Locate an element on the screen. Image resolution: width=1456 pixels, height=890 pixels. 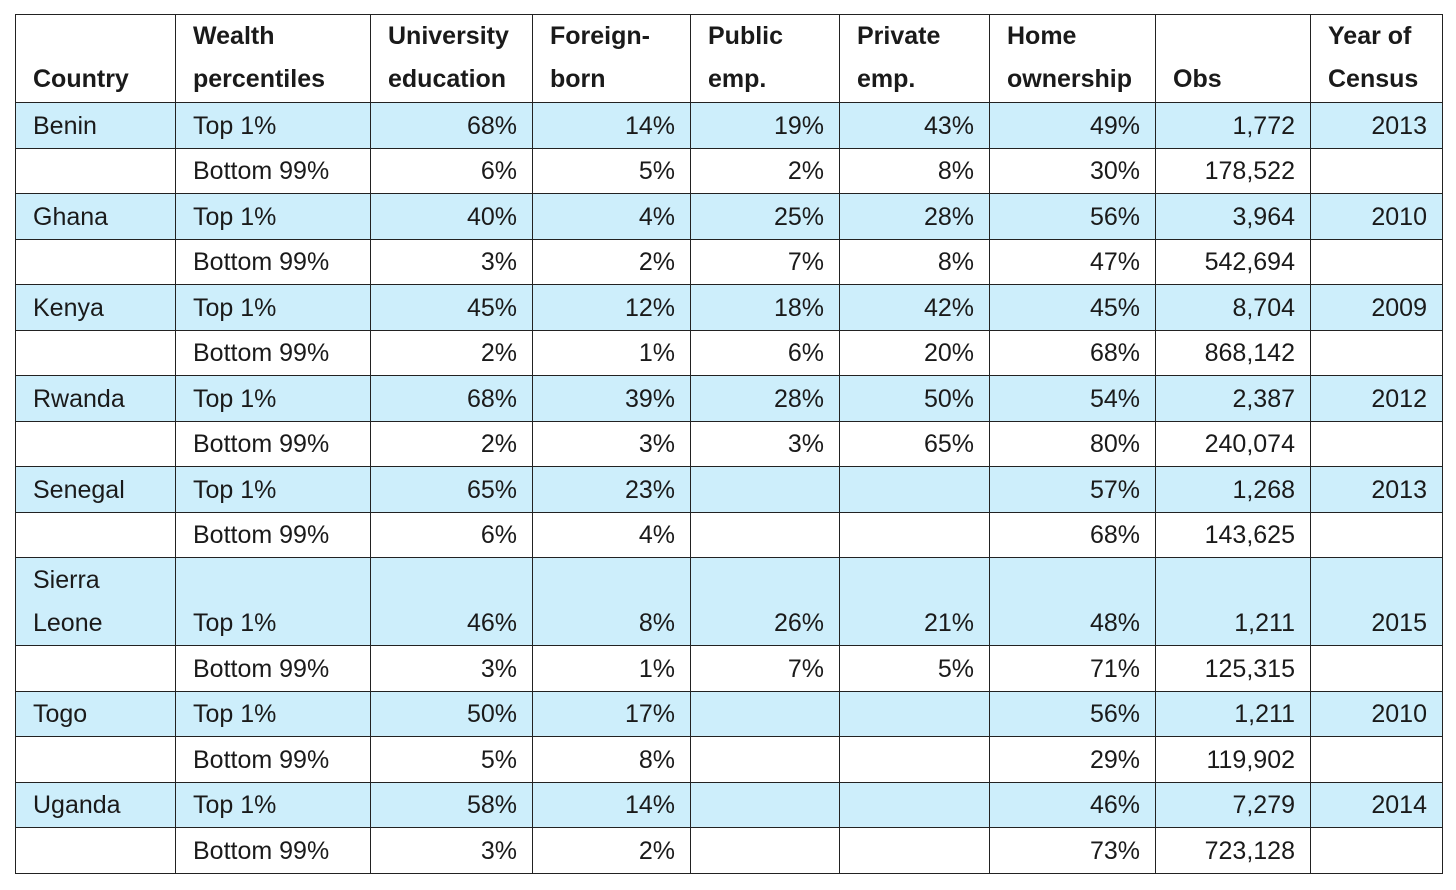
home-ownership-cell: 54% is located at coordinates (1072, 398).